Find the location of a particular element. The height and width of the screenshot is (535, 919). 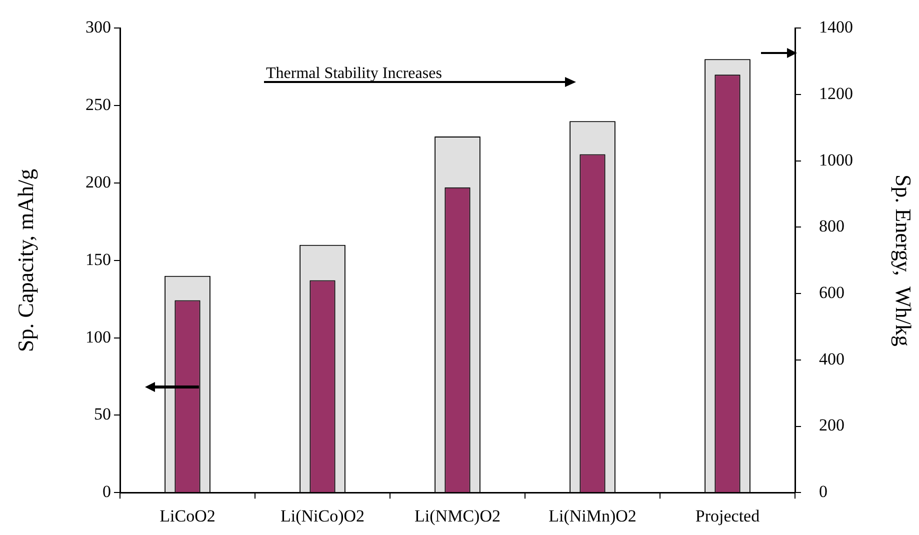

annotation: Thermal Stability Increases is located at coordinates (354, 73).